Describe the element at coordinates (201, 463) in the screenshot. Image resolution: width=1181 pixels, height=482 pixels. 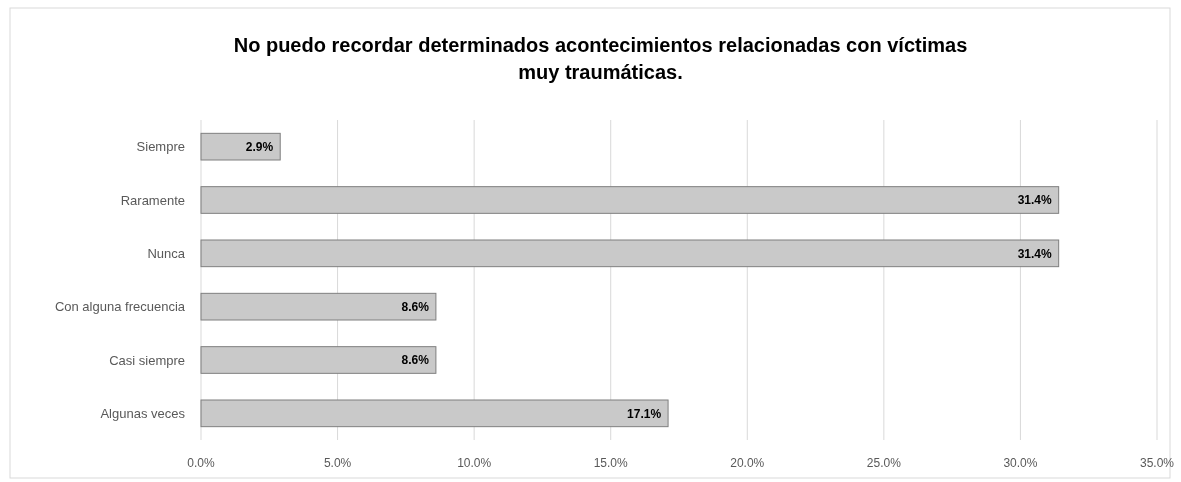
I see `x-tick-label: 0.0%` at that location.